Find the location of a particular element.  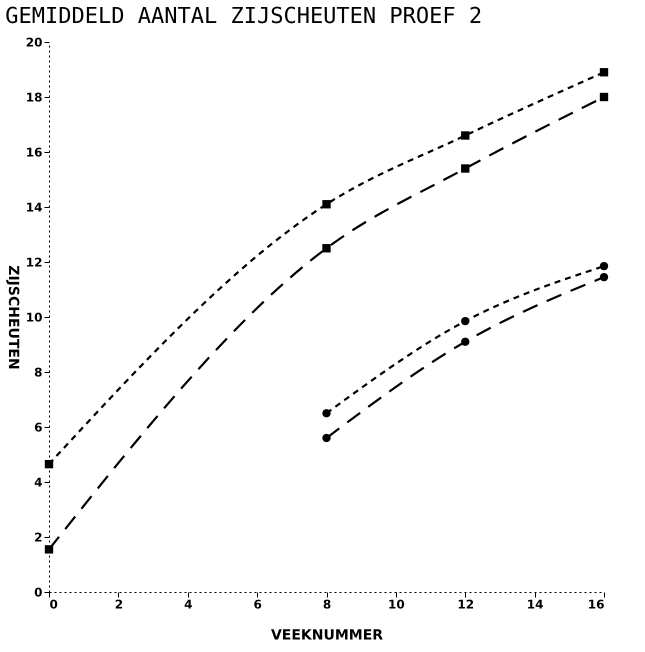

y-axis-title: ZIJSCHEUTEN is located at coordinates (12, 317).